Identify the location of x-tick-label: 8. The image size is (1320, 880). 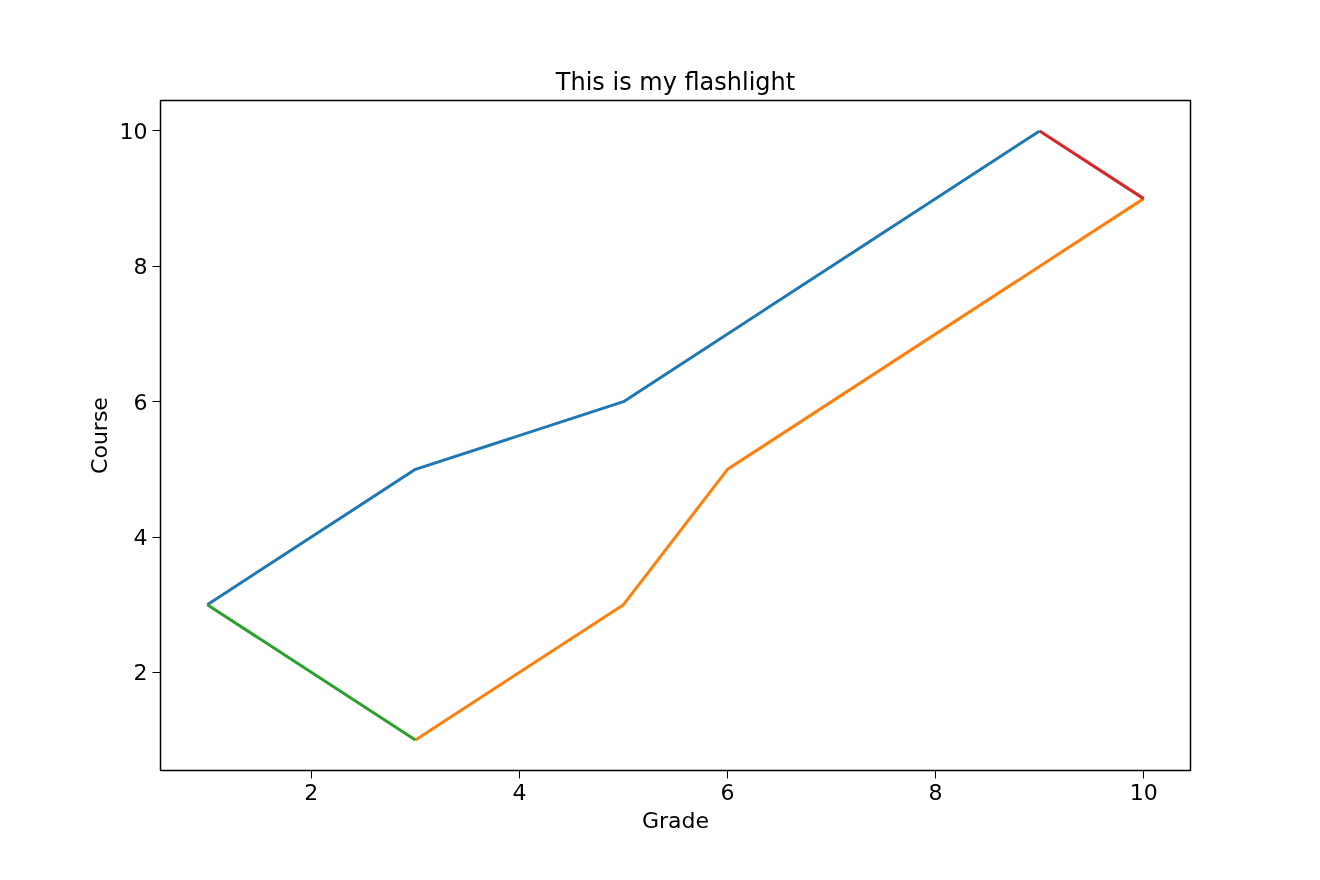
(935, 792).